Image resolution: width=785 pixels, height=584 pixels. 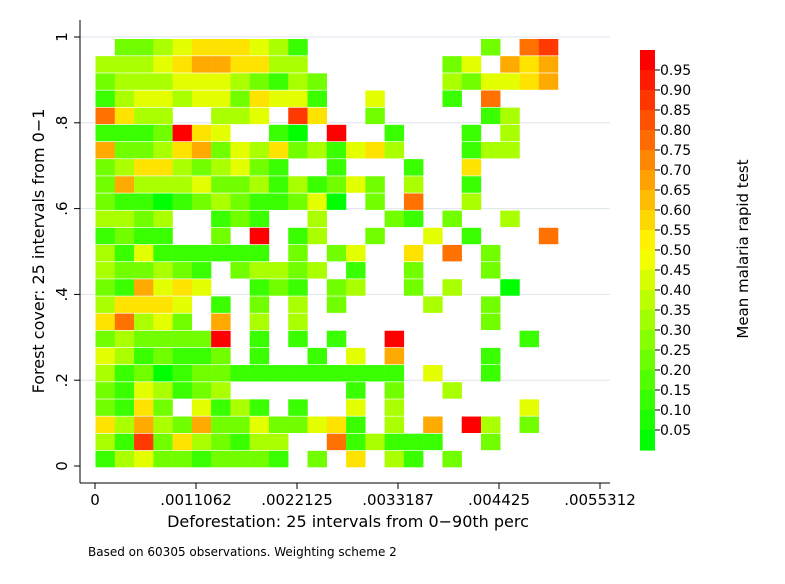 What do you see at coordinates (675, 91) in the screenshot?
I see `colorbar-tick-label: 0.90` at bounding box center [675, 91].